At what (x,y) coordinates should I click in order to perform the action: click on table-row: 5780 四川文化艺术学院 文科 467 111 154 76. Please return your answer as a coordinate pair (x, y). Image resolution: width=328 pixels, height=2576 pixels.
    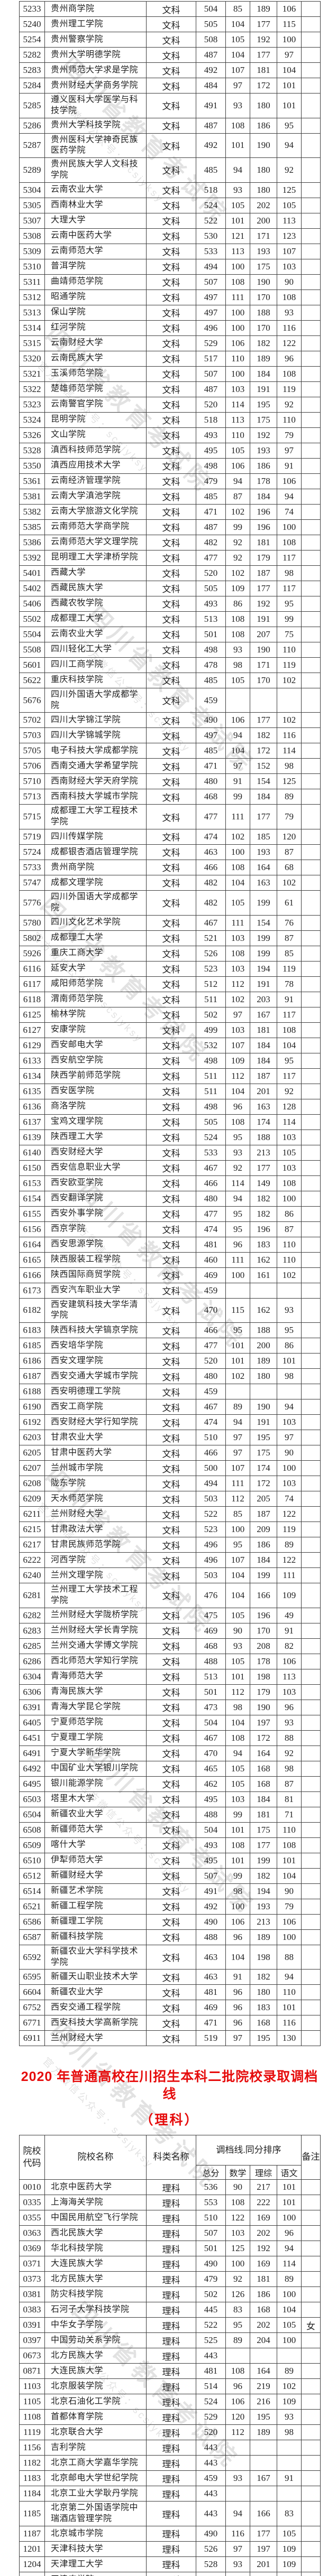
    Looking at the image, I should click on (170, 922).